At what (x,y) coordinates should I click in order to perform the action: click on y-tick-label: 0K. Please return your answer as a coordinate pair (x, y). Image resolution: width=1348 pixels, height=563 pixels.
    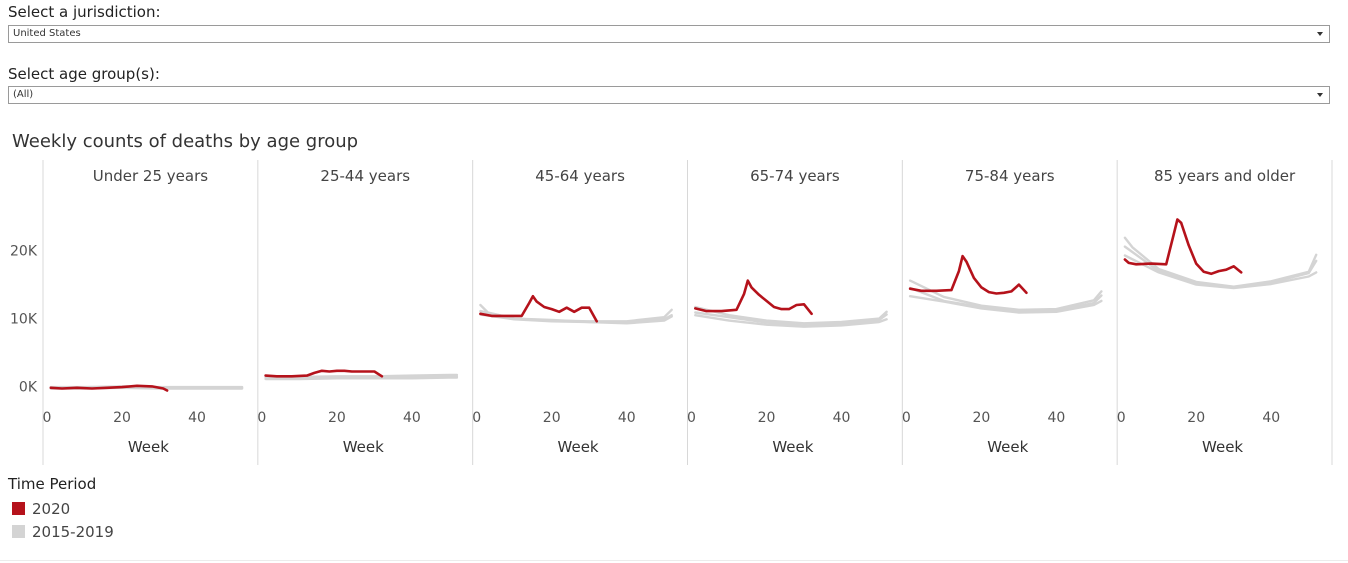
    Looking at the image, I should click on (28, 387).